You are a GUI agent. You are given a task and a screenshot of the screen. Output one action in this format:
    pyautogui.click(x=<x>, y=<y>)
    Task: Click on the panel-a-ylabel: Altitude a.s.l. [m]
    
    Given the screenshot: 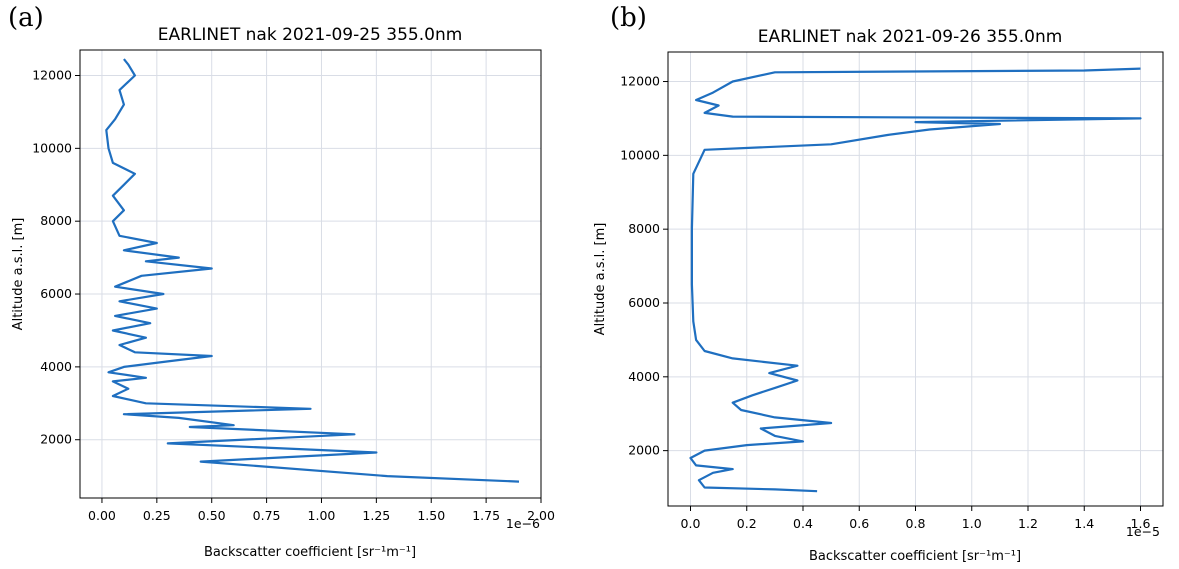 What is the action you would take?
    pyautogui.click(x=18, y=274)
    